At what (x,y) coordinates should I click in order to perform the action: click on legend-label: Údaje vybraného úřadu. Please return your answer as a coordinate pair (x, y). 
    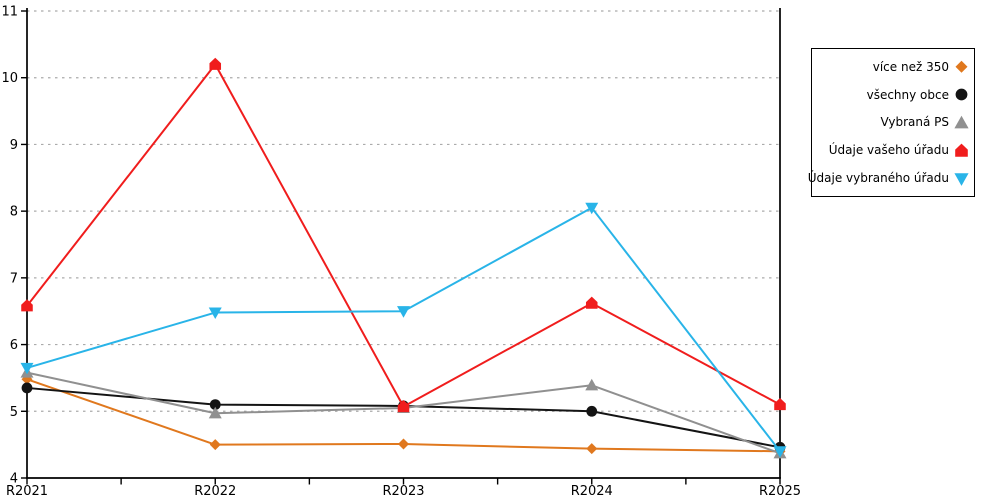
    Looking at the image, I should click on (878, 178).